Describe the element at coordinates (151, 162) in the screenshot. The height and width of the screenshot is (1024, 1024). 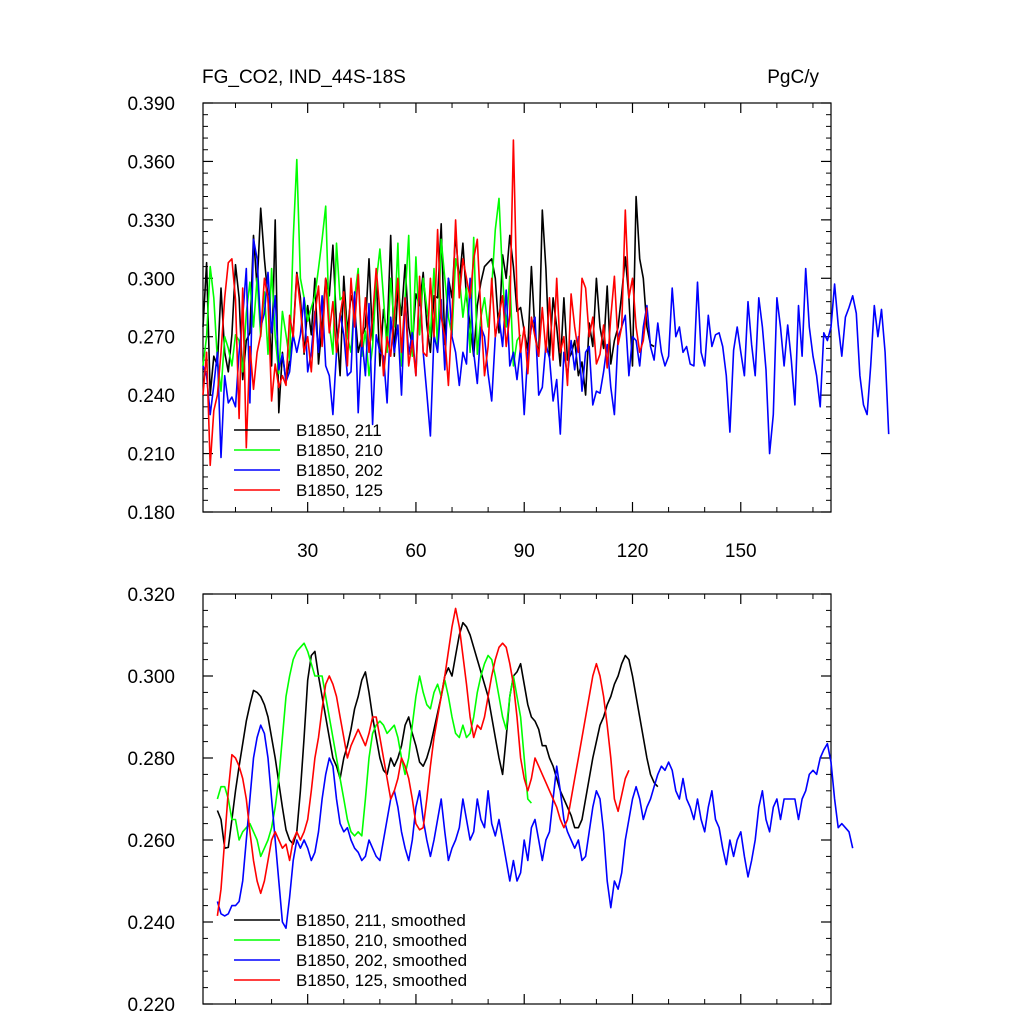
I see `y-tick-label: 0.360` at that location.